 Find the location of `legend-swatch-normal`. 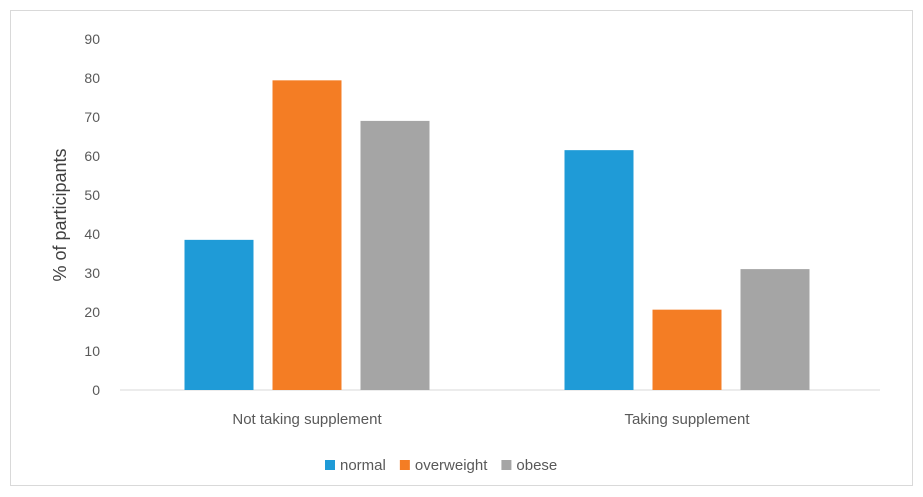

legend-swatch-normal is located at coordinates (330, 465).